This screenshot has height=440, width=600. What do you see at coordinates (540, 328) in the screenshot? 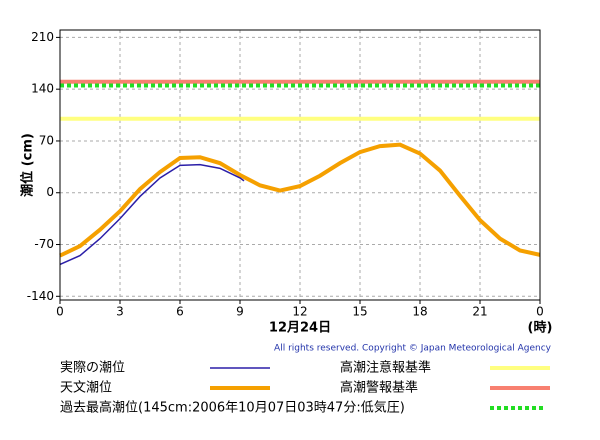
I see `x-unit: (時)` at bounding box center [540, 328].